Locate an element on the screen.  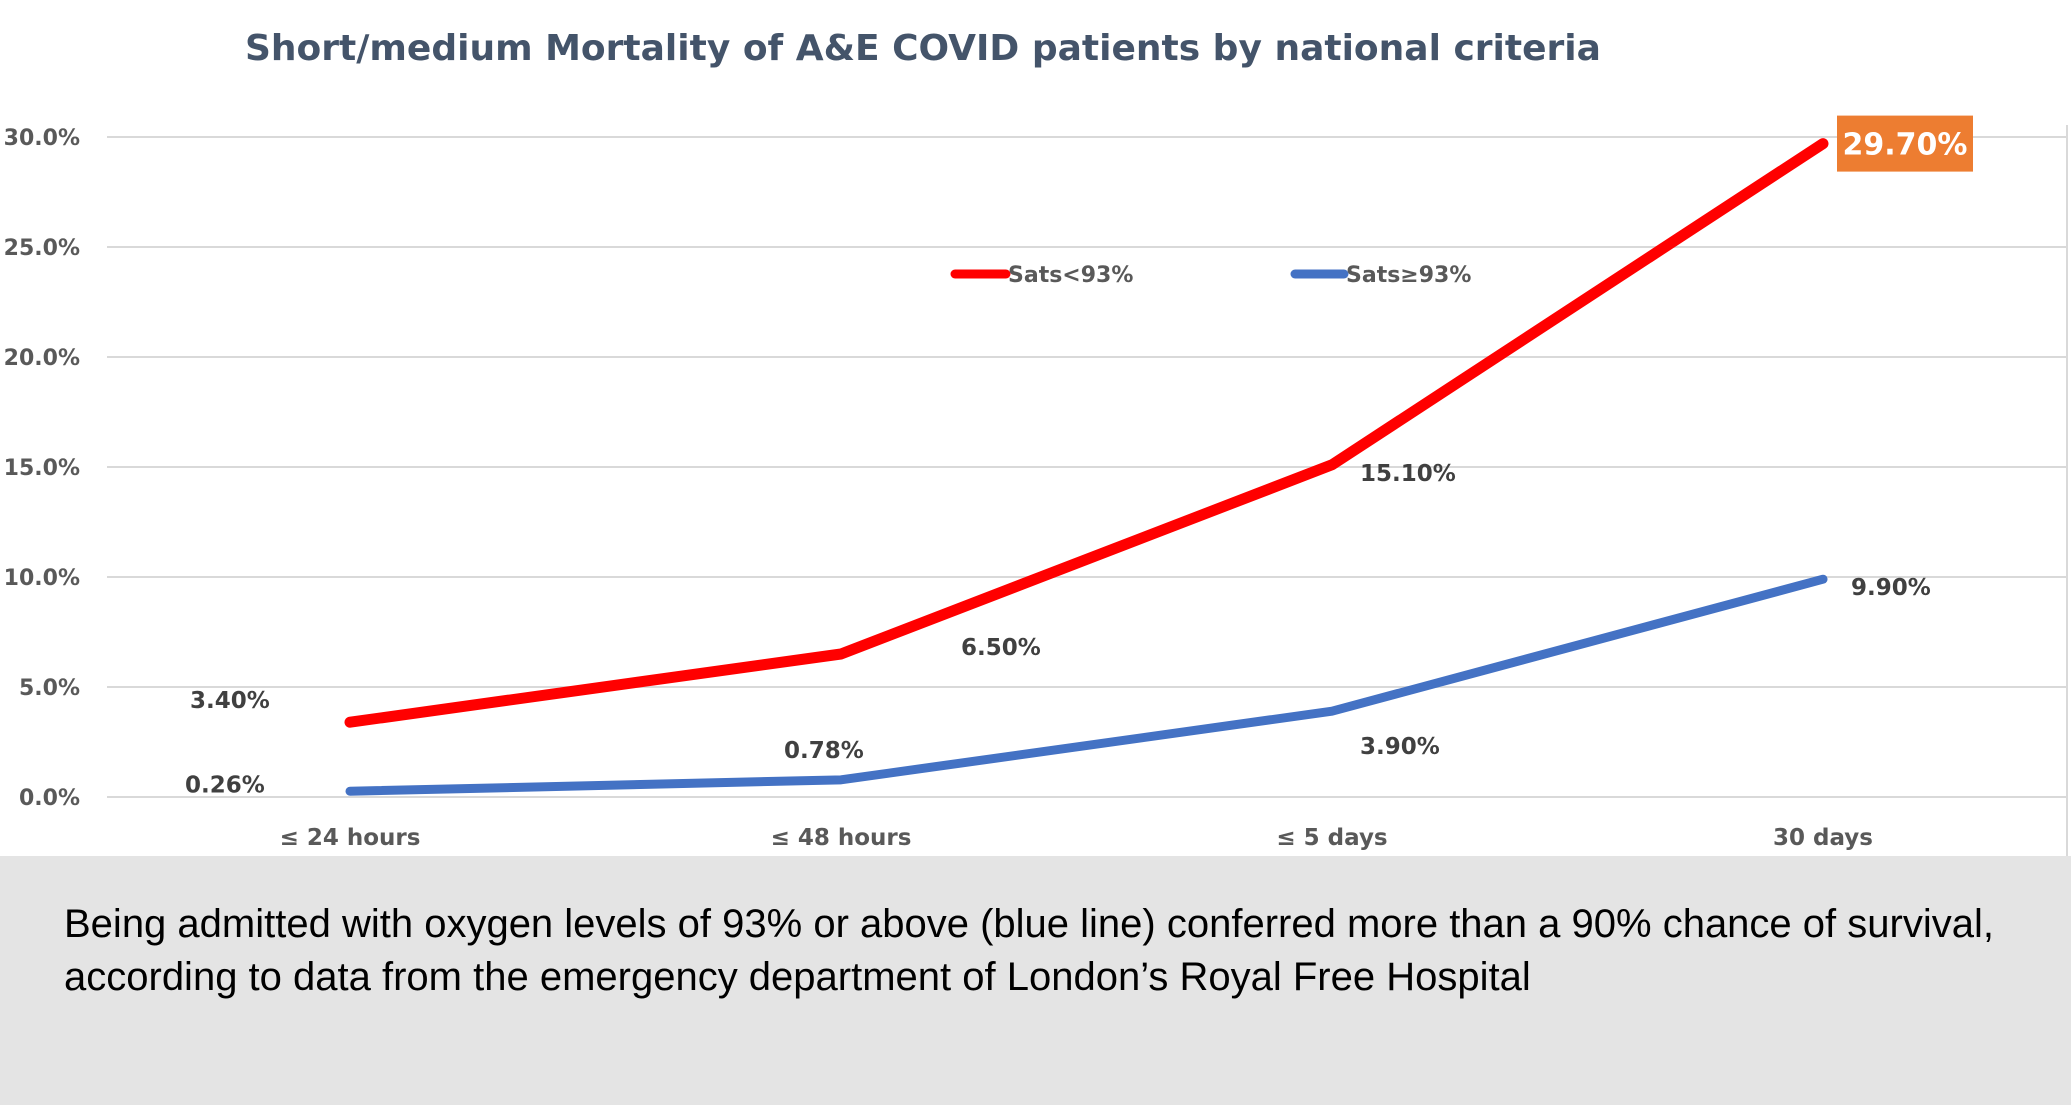
highlight-callout-box is located at coordinates (1905, 143).